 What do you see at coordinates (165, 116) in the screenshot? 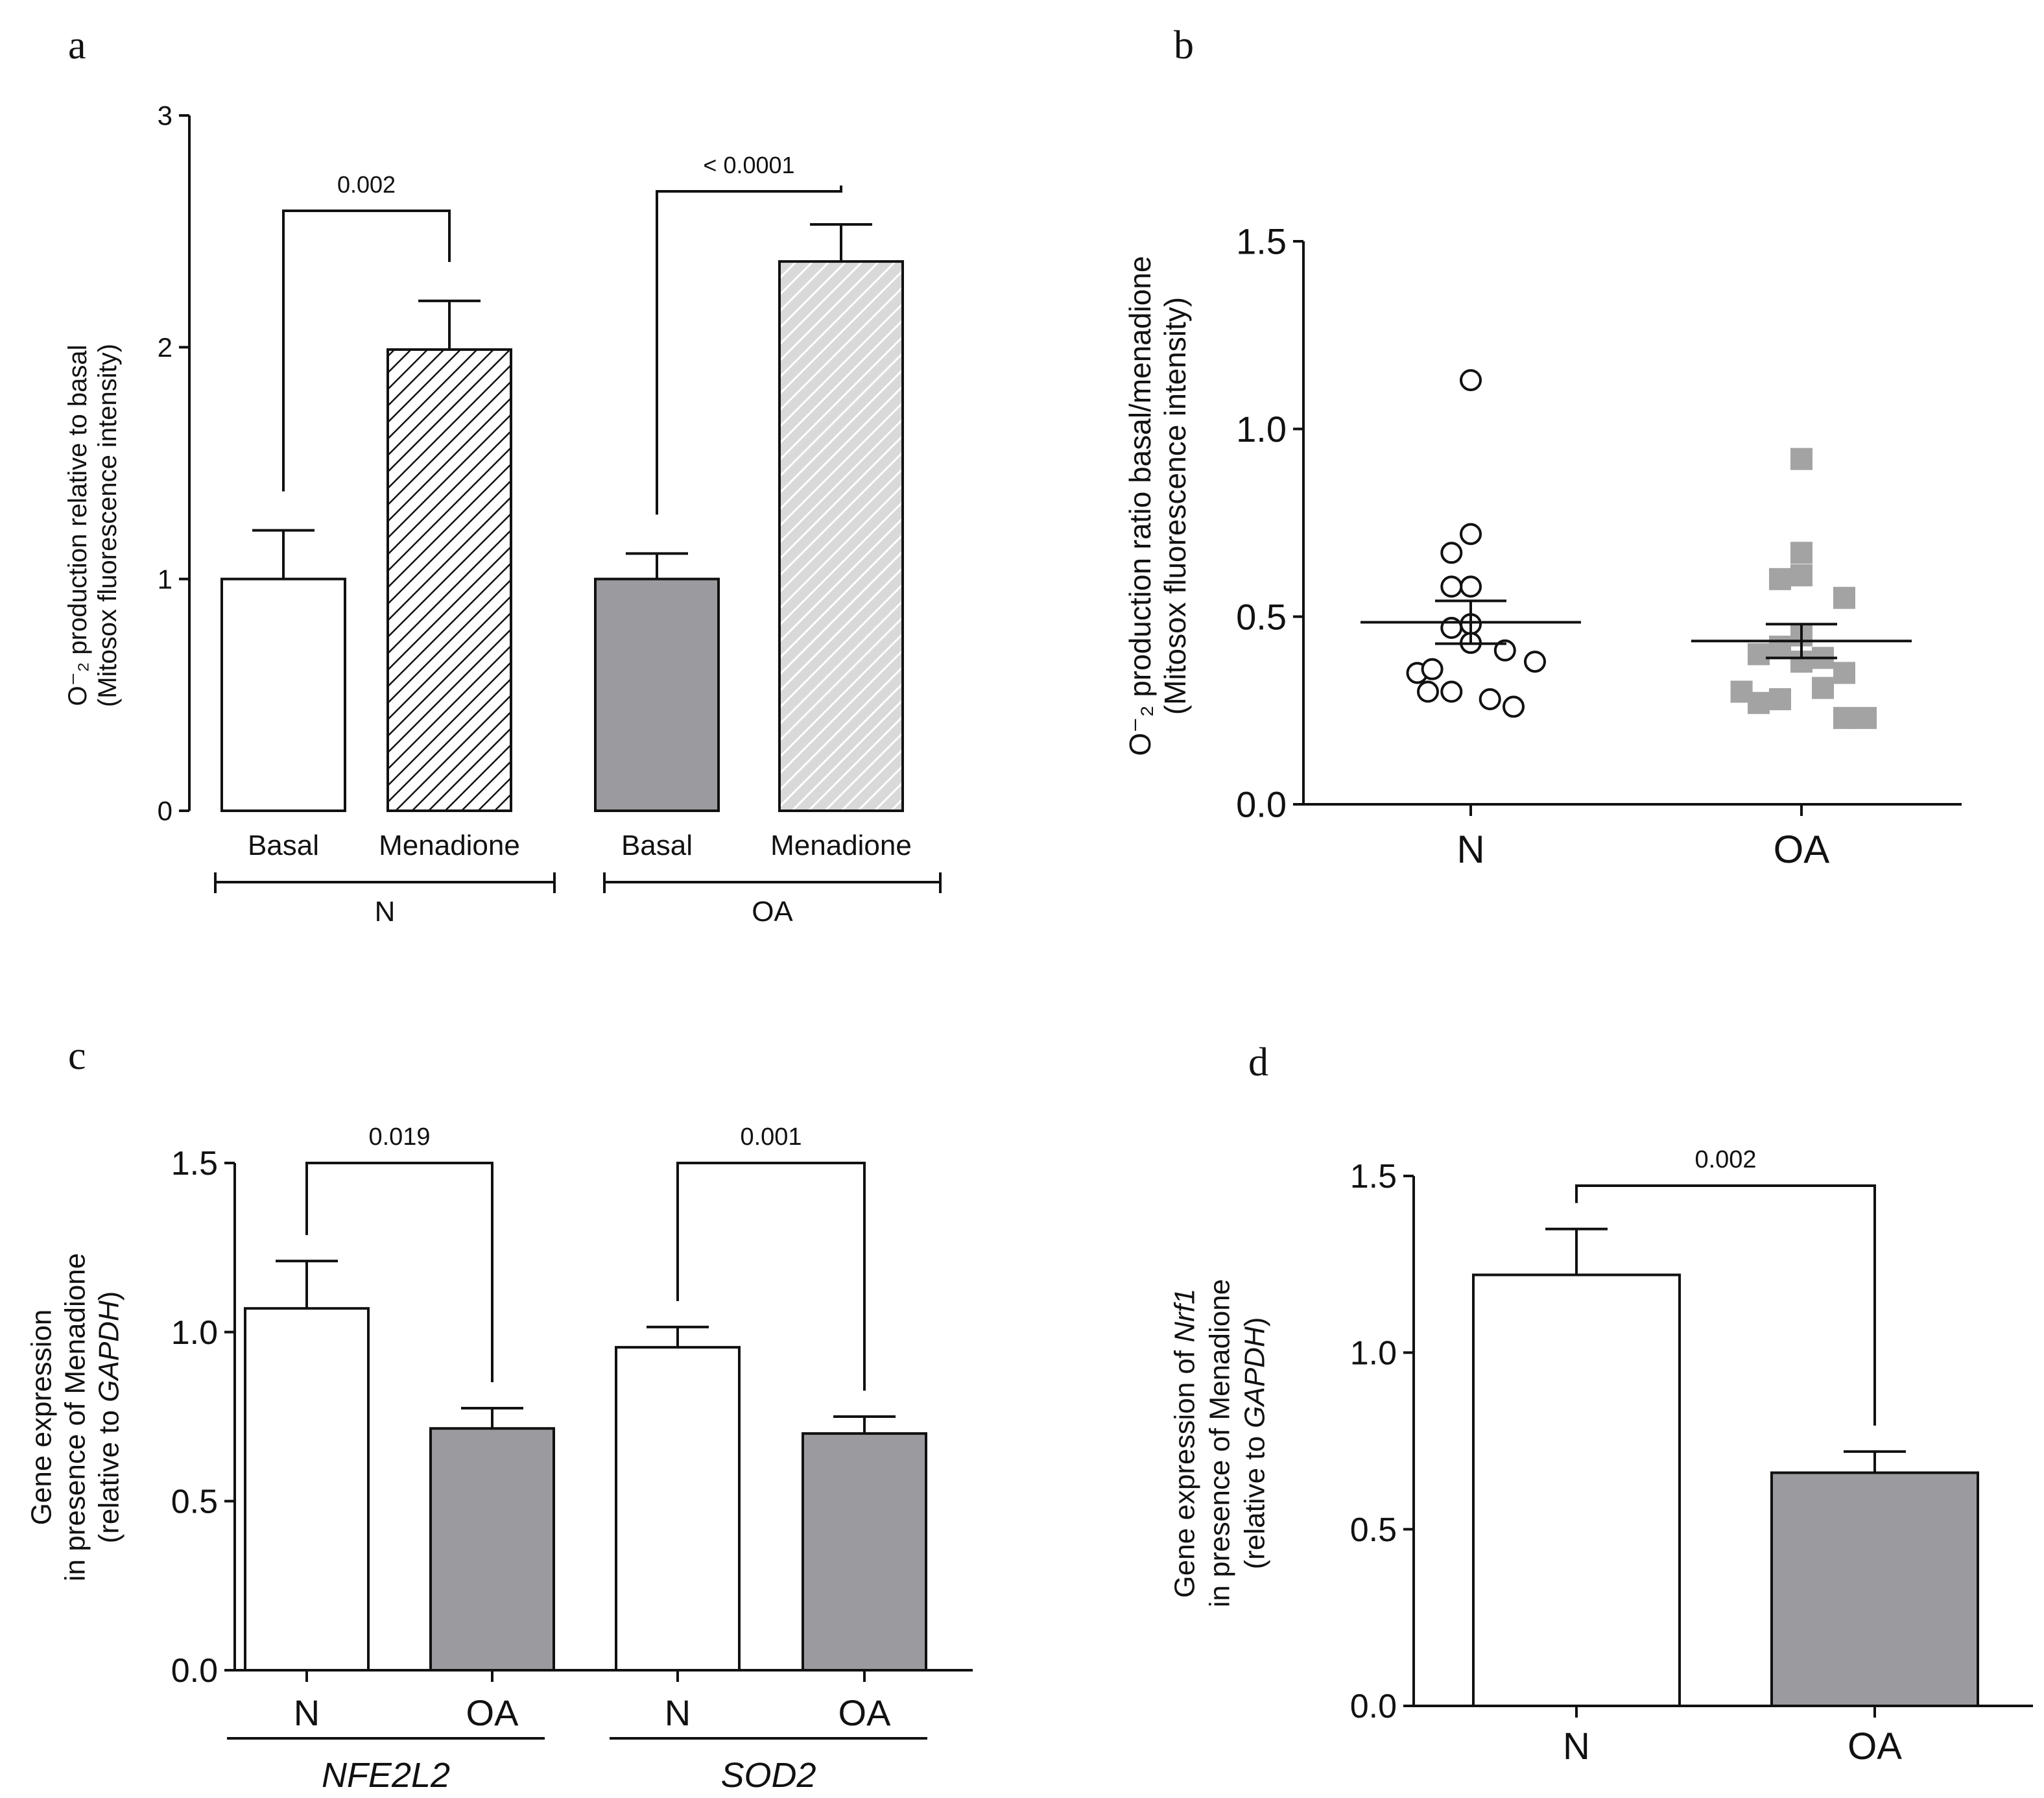
I see `y-tick-label: 3` at bounding box center [165, 116].